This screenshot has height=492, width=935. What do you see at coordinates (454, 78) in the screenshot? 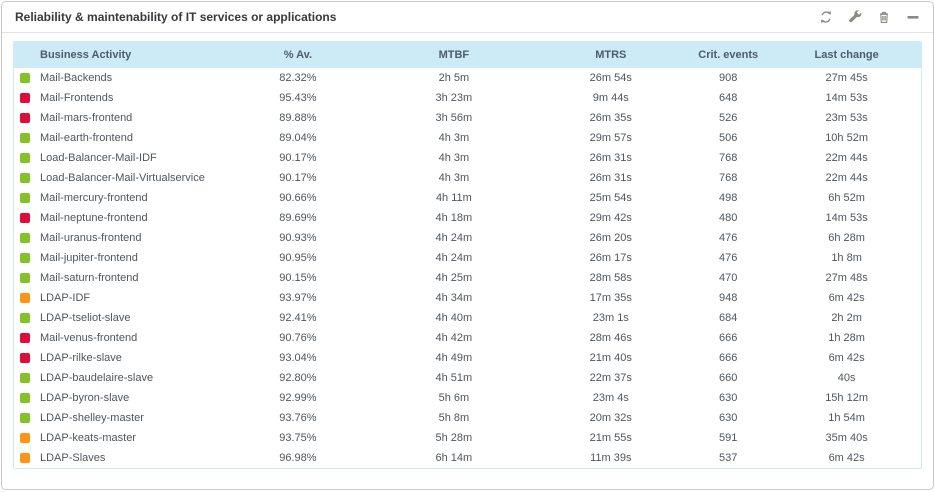
I see `mtbf-cell: 2h 5m` at bounding box center [454, 78].